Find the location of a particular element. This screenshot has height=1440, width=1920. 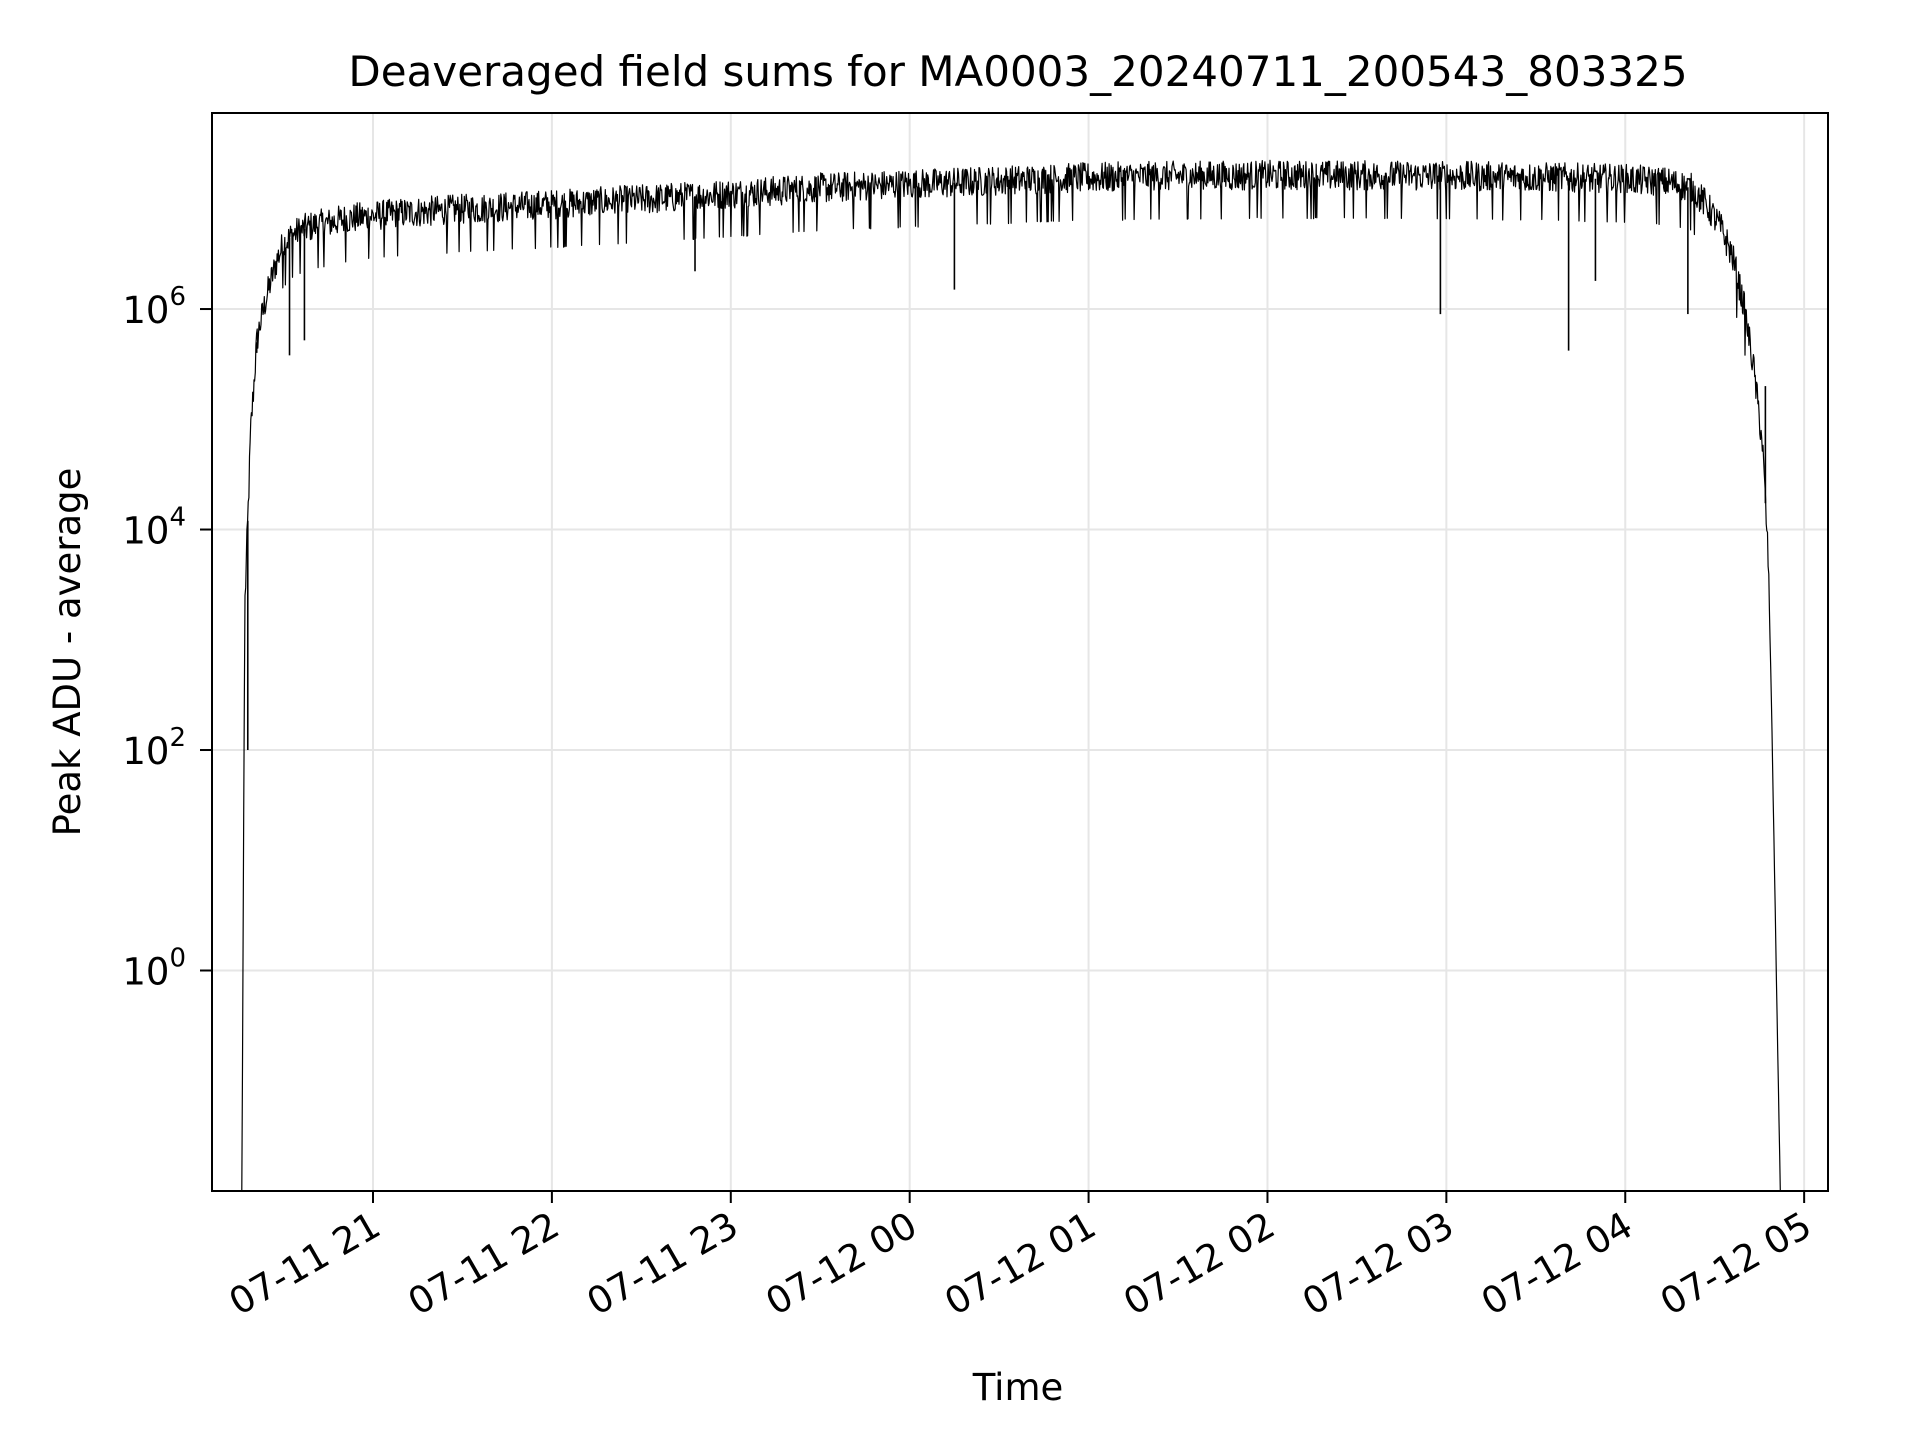

x-tick-label: 07-12 02 is located at coordinates (1199, 1264).